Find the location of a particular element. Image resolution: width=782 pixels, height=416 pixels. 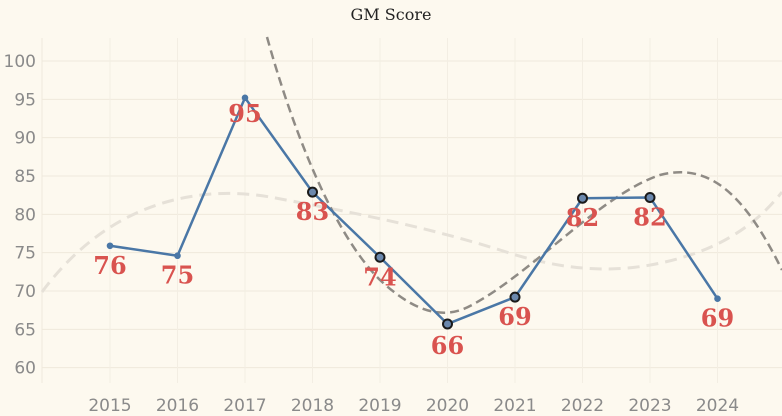

data-point-2023 is located at coordinates (650, 197).